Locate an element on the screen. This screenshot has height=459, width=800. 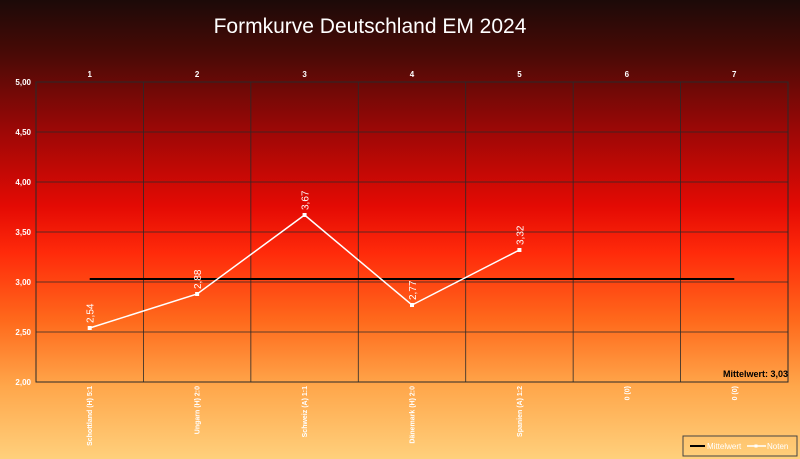
y-tick-label: 4,50 is located at coordinates (23, 132).